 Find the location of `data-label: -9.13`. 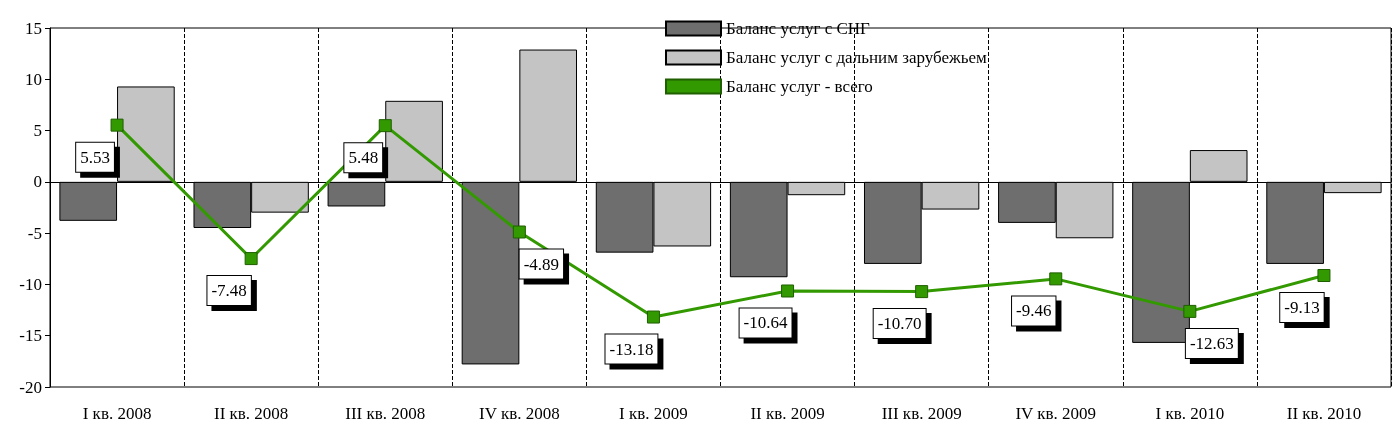

data-label: -9.13 is located at coordinates (1302, 307).